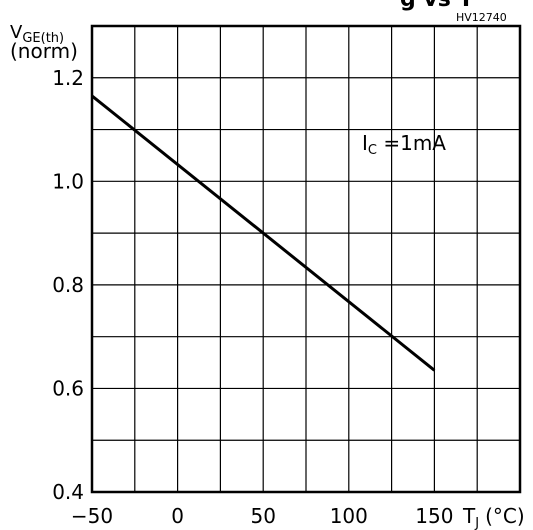 This screenshot has width=533, height=530. I want to click on x-tick-labels: −50 0 50 100 150, so click(262, 516).